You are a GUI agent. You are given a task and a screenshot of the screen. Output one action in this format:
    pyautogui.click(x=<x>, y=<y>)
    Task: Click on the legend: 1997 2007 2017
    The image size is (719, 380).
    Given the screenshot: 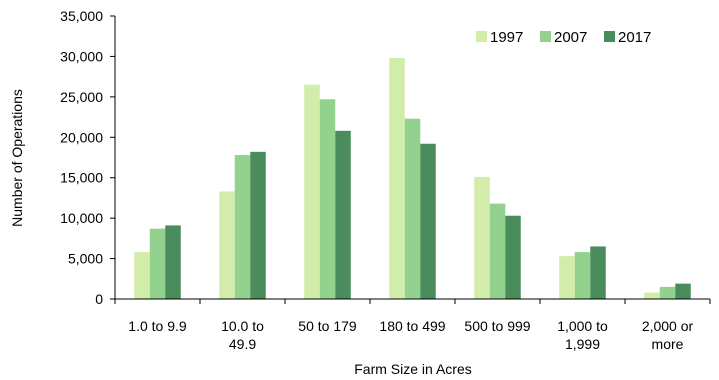 What is the action you would take?
    pyautogui.click(x=563, y=37)
    